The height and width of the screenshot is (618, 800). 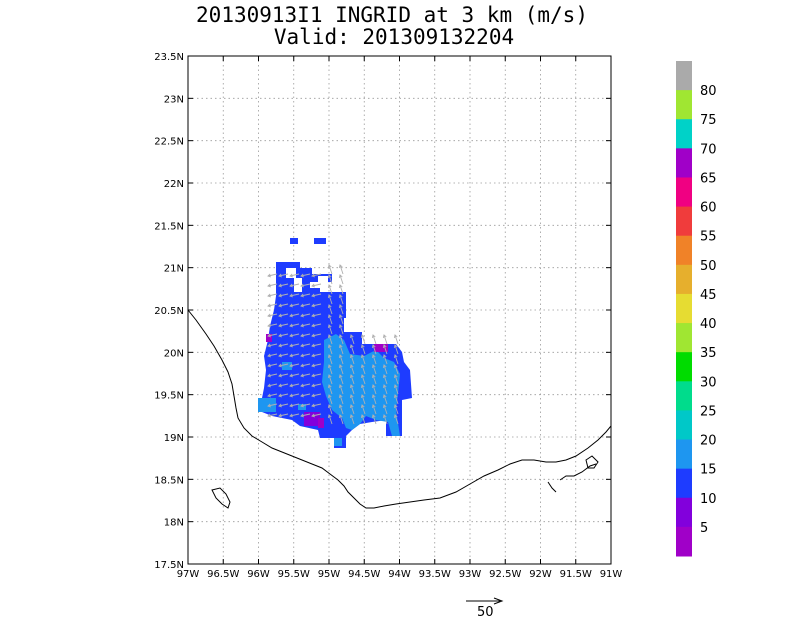 I want to click on lat-tick-label: 21N, so click(x=174, y=269).